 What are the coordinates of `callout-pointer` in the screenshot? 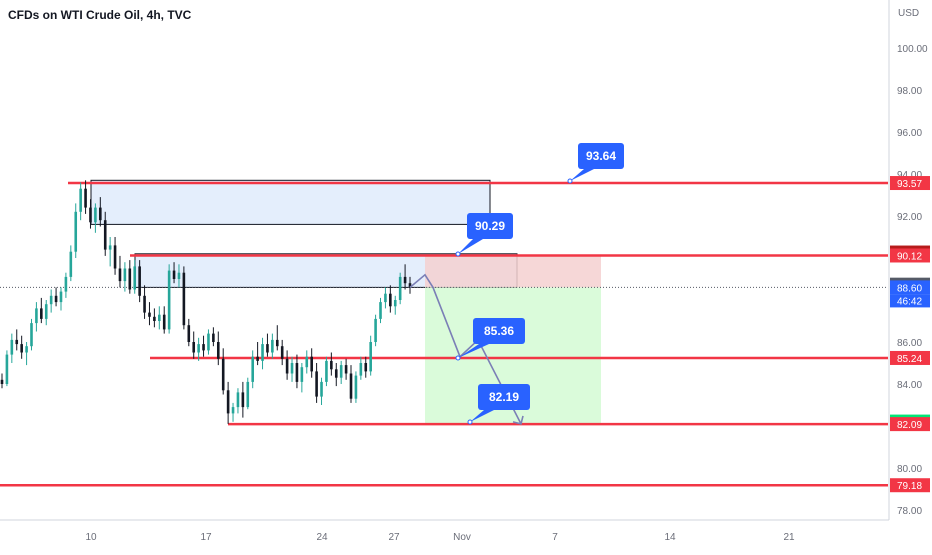 It's located at (473, 351).